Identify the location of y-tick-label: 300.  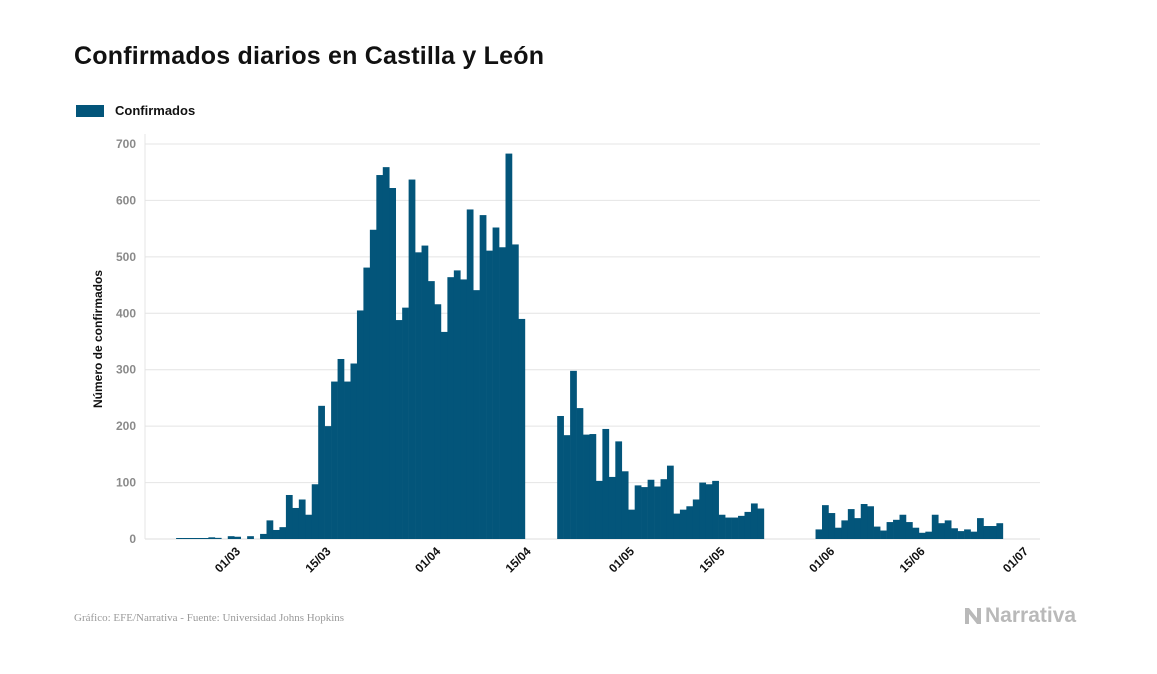
(126, 370).